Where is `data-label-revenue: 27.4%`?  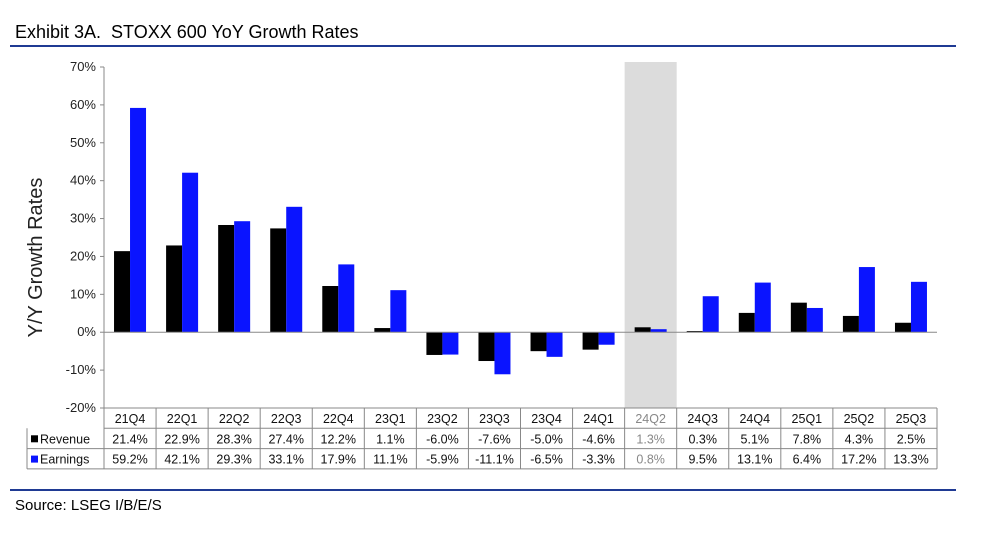 data-label-revenue: 27.4% is located at coordinates (285, 439).